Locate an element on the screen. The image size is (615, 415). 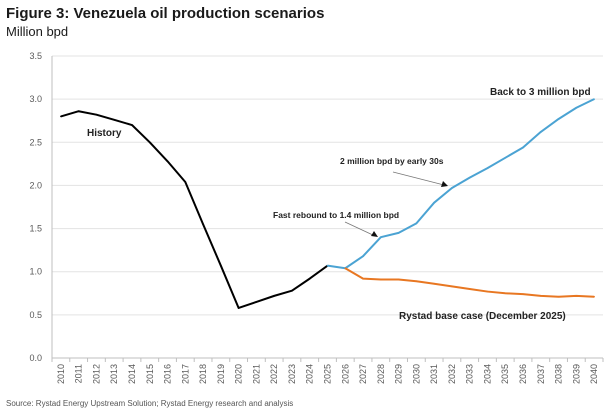
x-tick-label: 2017 is located at coordinates (185, 374).